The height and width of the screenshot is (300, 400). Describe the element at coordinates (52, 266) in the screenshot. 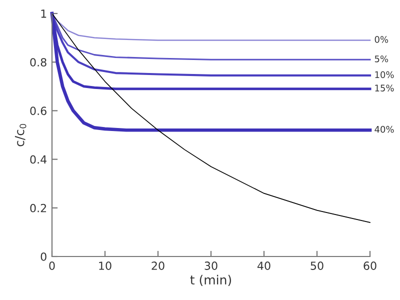

I see `x-tick-label: 0` at that location.